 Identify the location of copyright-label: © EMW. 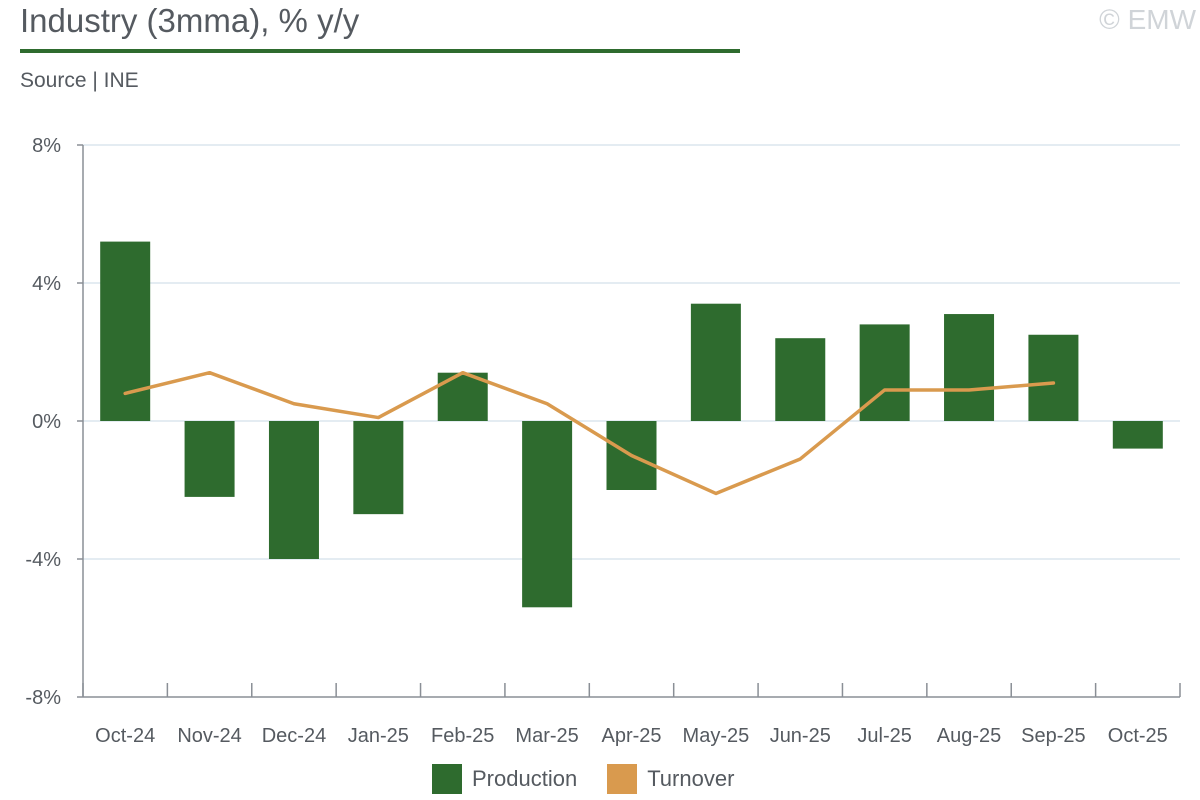
(1147, 19).